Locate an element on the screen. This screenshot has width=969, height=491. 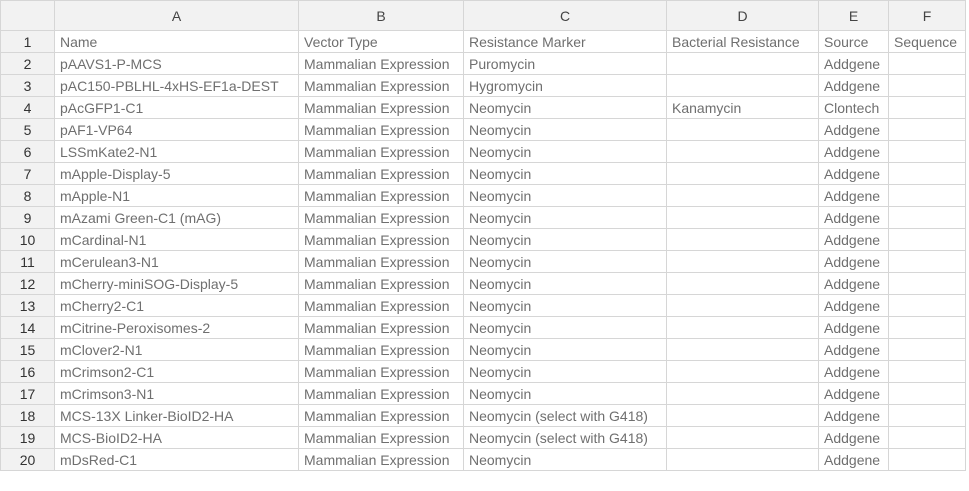
cell-a: mApple-N1 is located at coordinates (176, 195).